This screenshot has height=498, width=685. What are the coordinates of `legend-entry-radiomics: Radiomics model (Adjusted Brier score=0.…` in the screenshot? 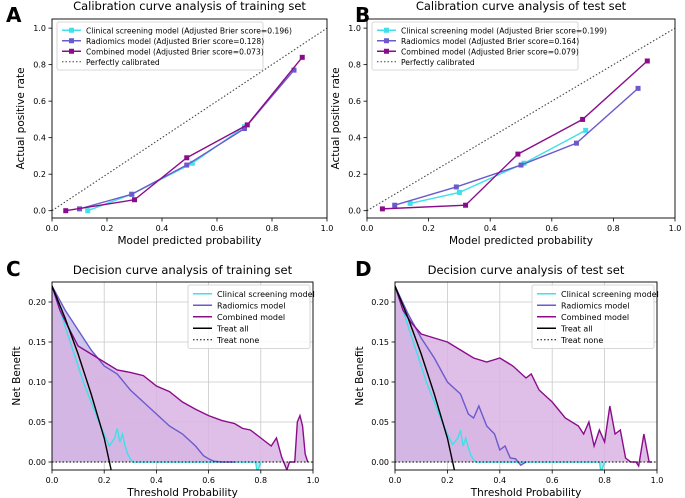 It's located at (175, 41).